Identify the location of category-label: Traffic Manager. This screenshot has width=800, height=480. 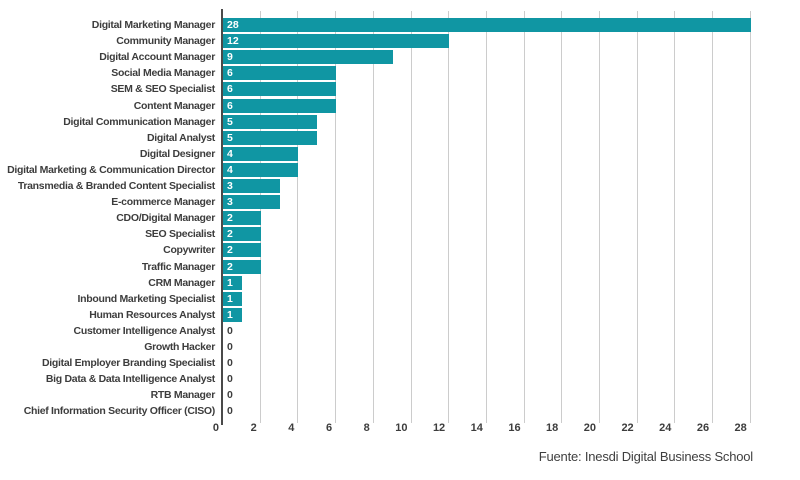
(178, 266).